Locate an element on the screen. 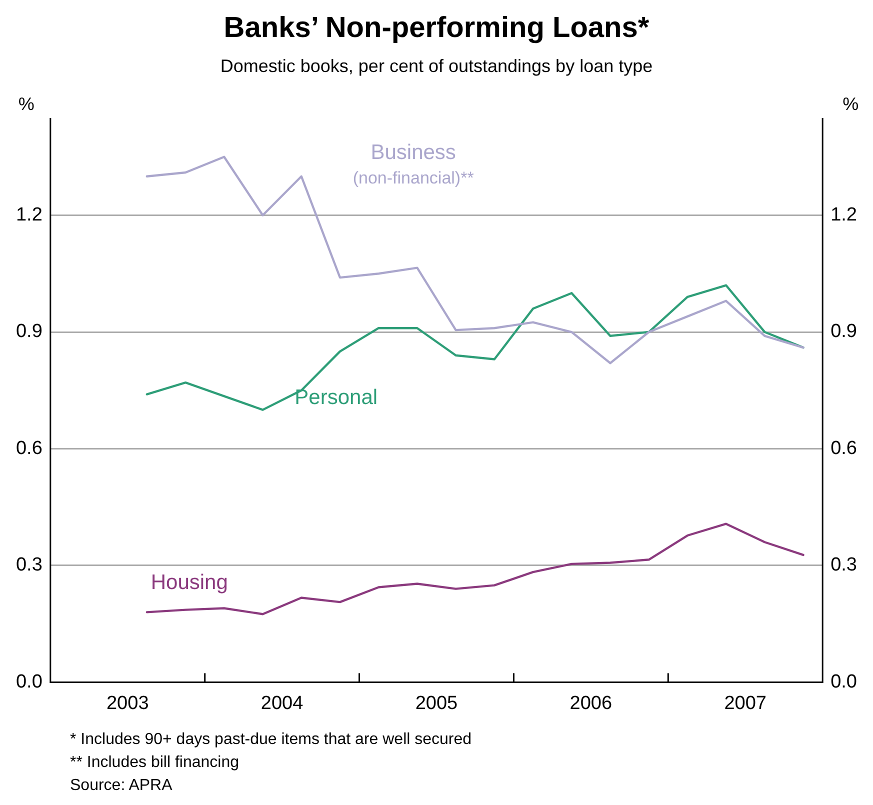 The image size is (873, 805). y-tick-label: 1.2 is located at coordinates (29, 215).